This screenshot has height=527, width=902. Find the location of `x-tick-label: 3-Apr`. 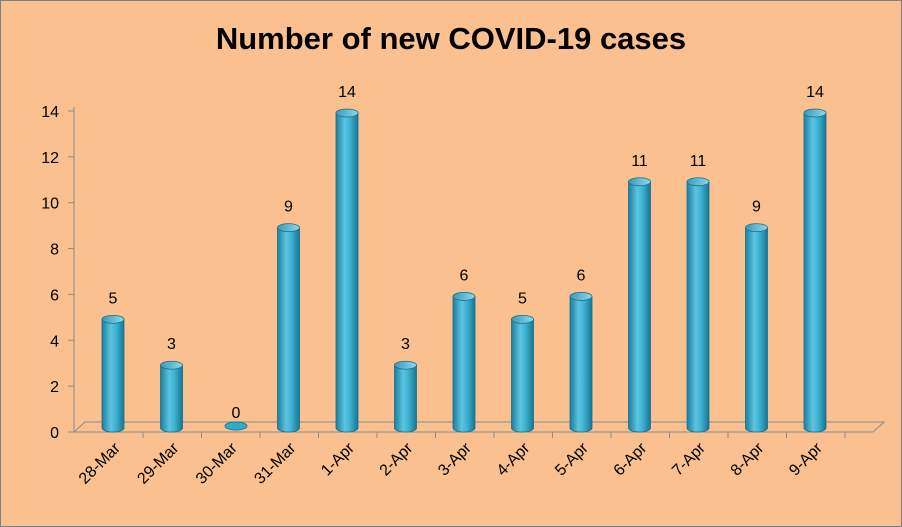

x-tick-label: 3-Apr is located at coordinates (455, 459).